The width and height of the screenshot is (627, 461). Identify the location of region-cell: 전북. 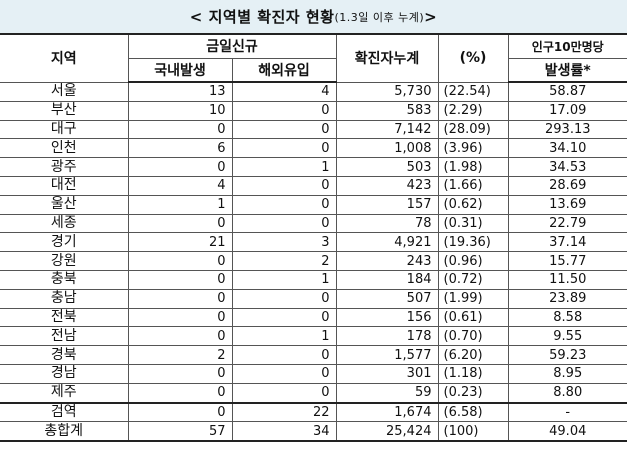
(64, 317).